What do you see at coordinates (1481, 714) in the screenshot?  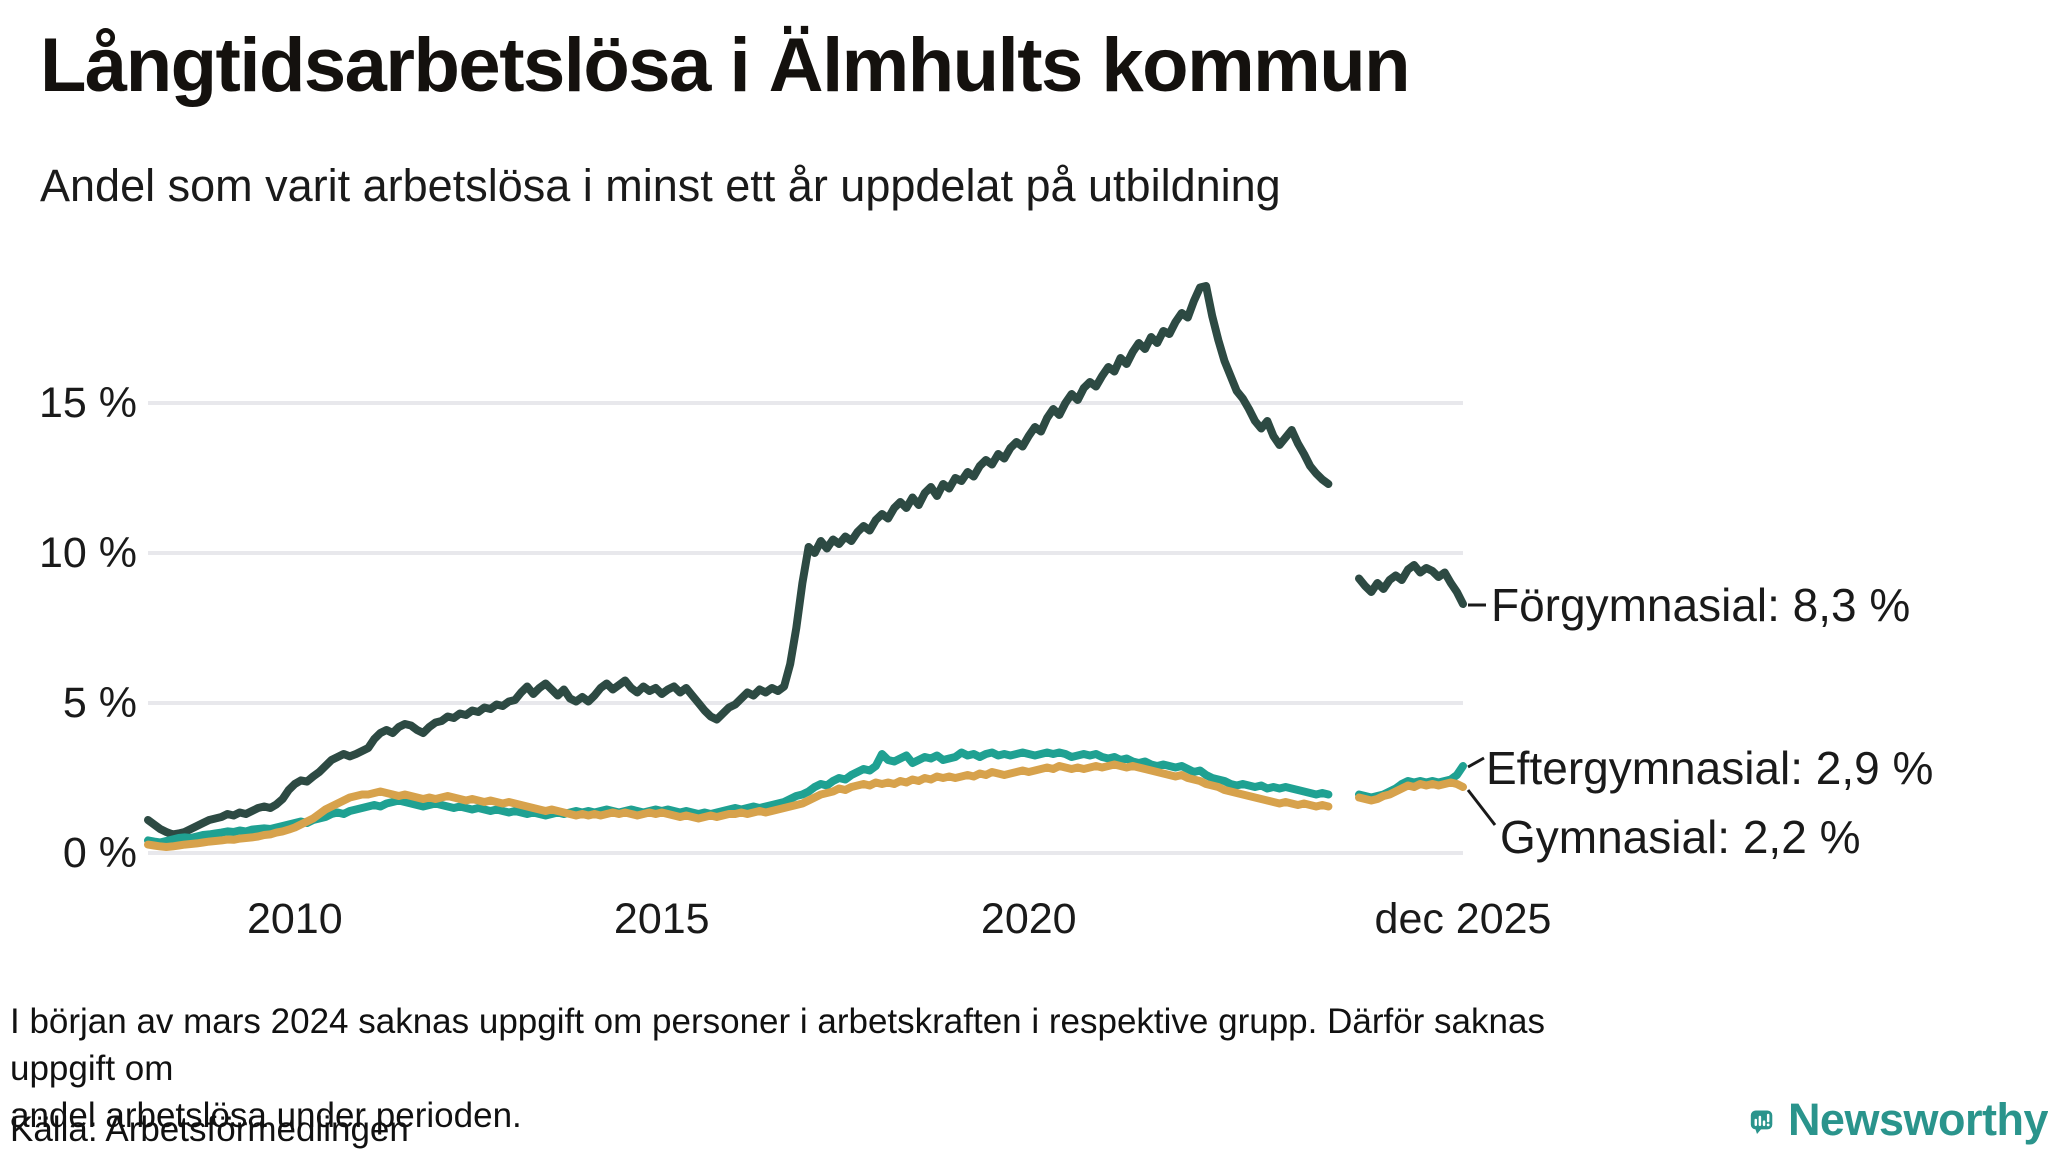 I see `label-leader-lines` at bounding box center [1481, 714].